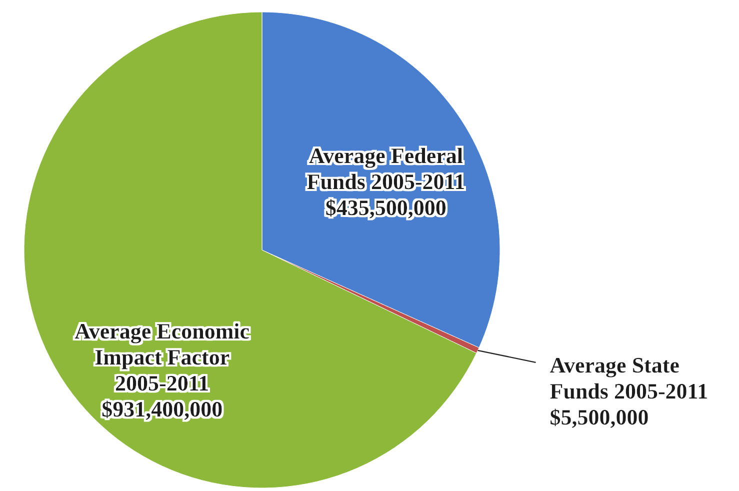 Image resolution: width=739 pixels, height=491 pixels. I want to click on data-label: $5,500,000, so click(599, 417).